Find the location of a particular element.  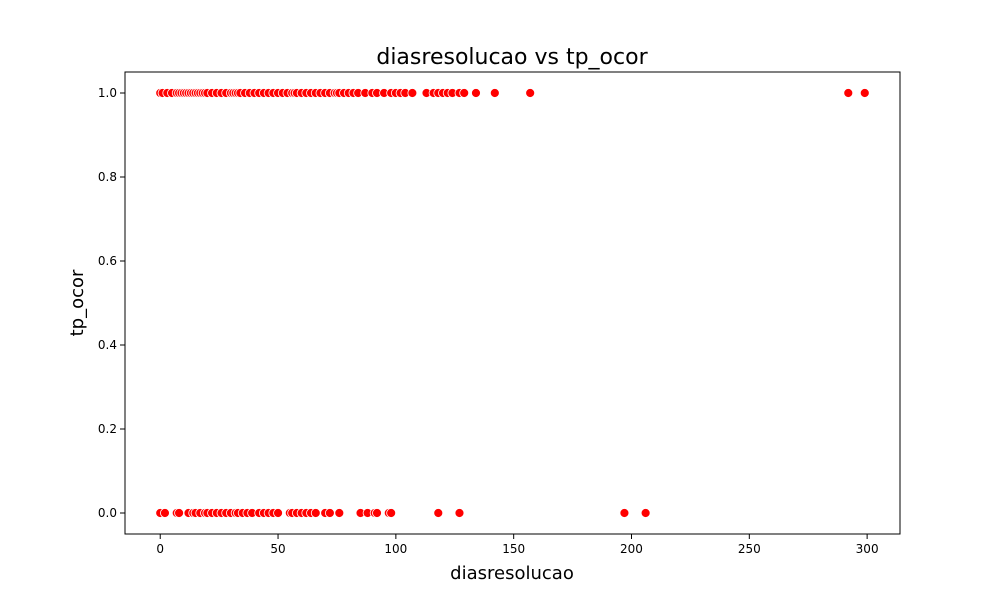

x-tick-label: 250 is located at coordinates (749, 549).